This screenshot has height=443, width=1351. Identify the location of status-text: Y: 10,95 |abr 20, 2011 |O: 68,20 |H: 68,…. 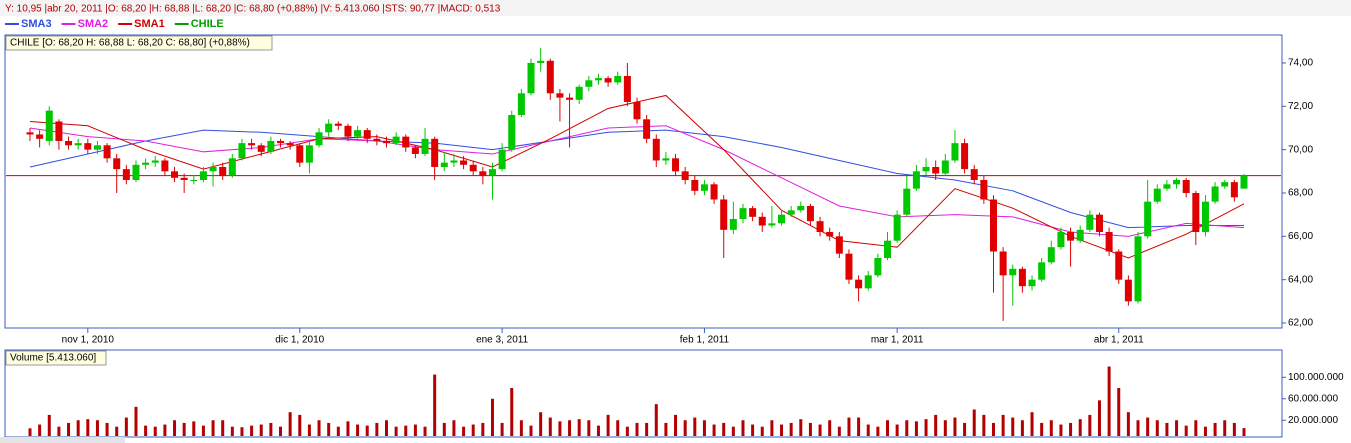
(253, 9).